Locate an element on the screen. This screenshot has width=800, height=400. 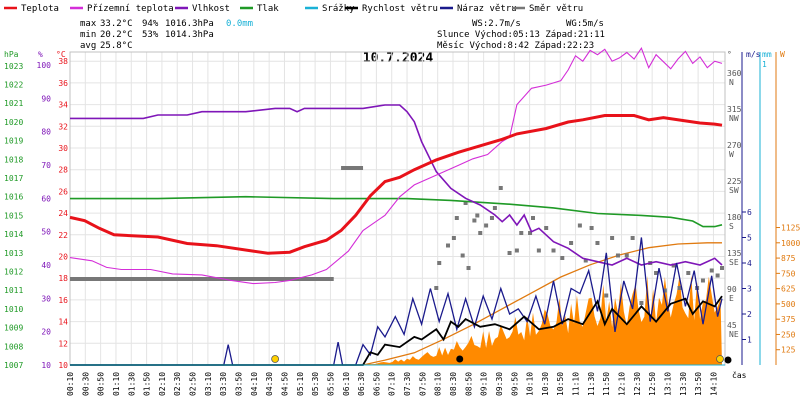
tick-radiation: 625 is located at coordinates (788, 289).